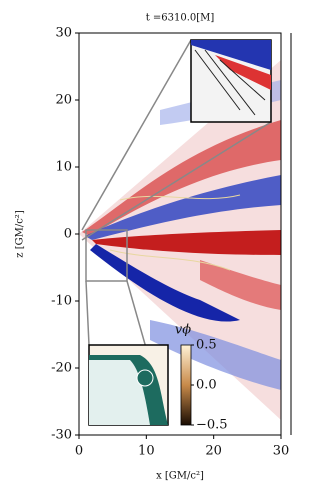 This screenshot has height=498, width=320. What do you see at coordinates (79, 451) in the screenshot?
I see `x-tick-label: 0` at bounding box center [79, 451].